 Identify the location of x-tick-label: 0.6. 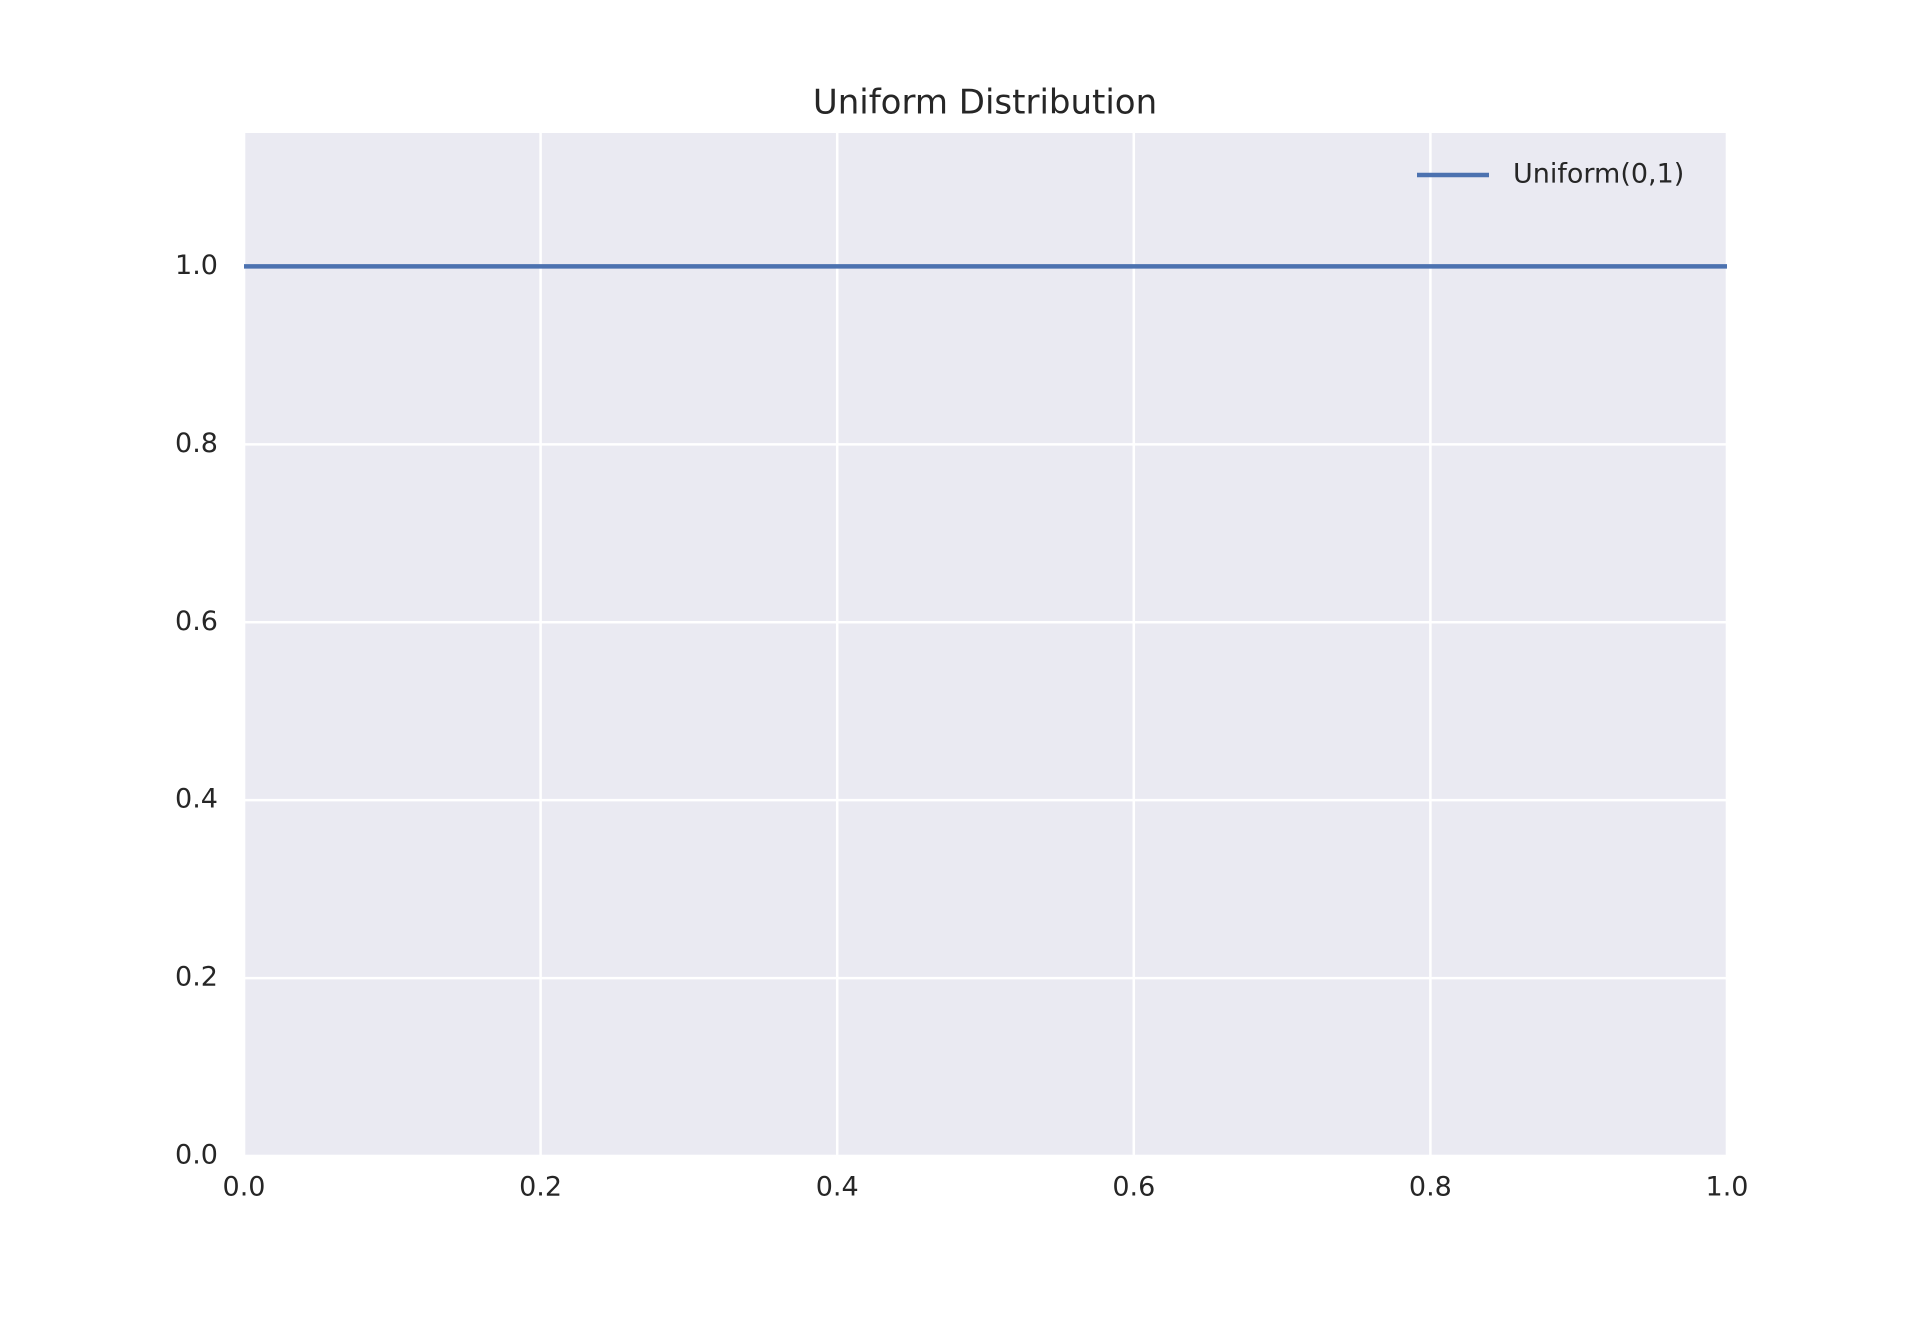
(1133, 1187).